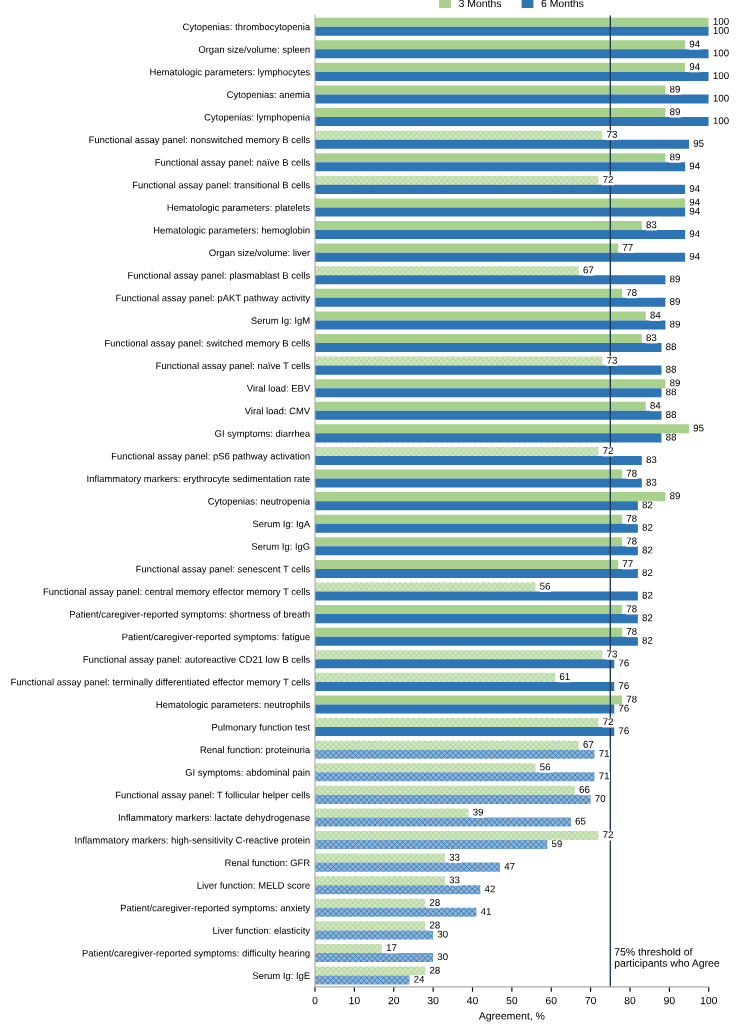  What do you see at coordinates (213, 299) in the screenshot?
I see `y-tick-label: Functional assay panel: pAKT pathway activity` at bounding box center [213, 299].